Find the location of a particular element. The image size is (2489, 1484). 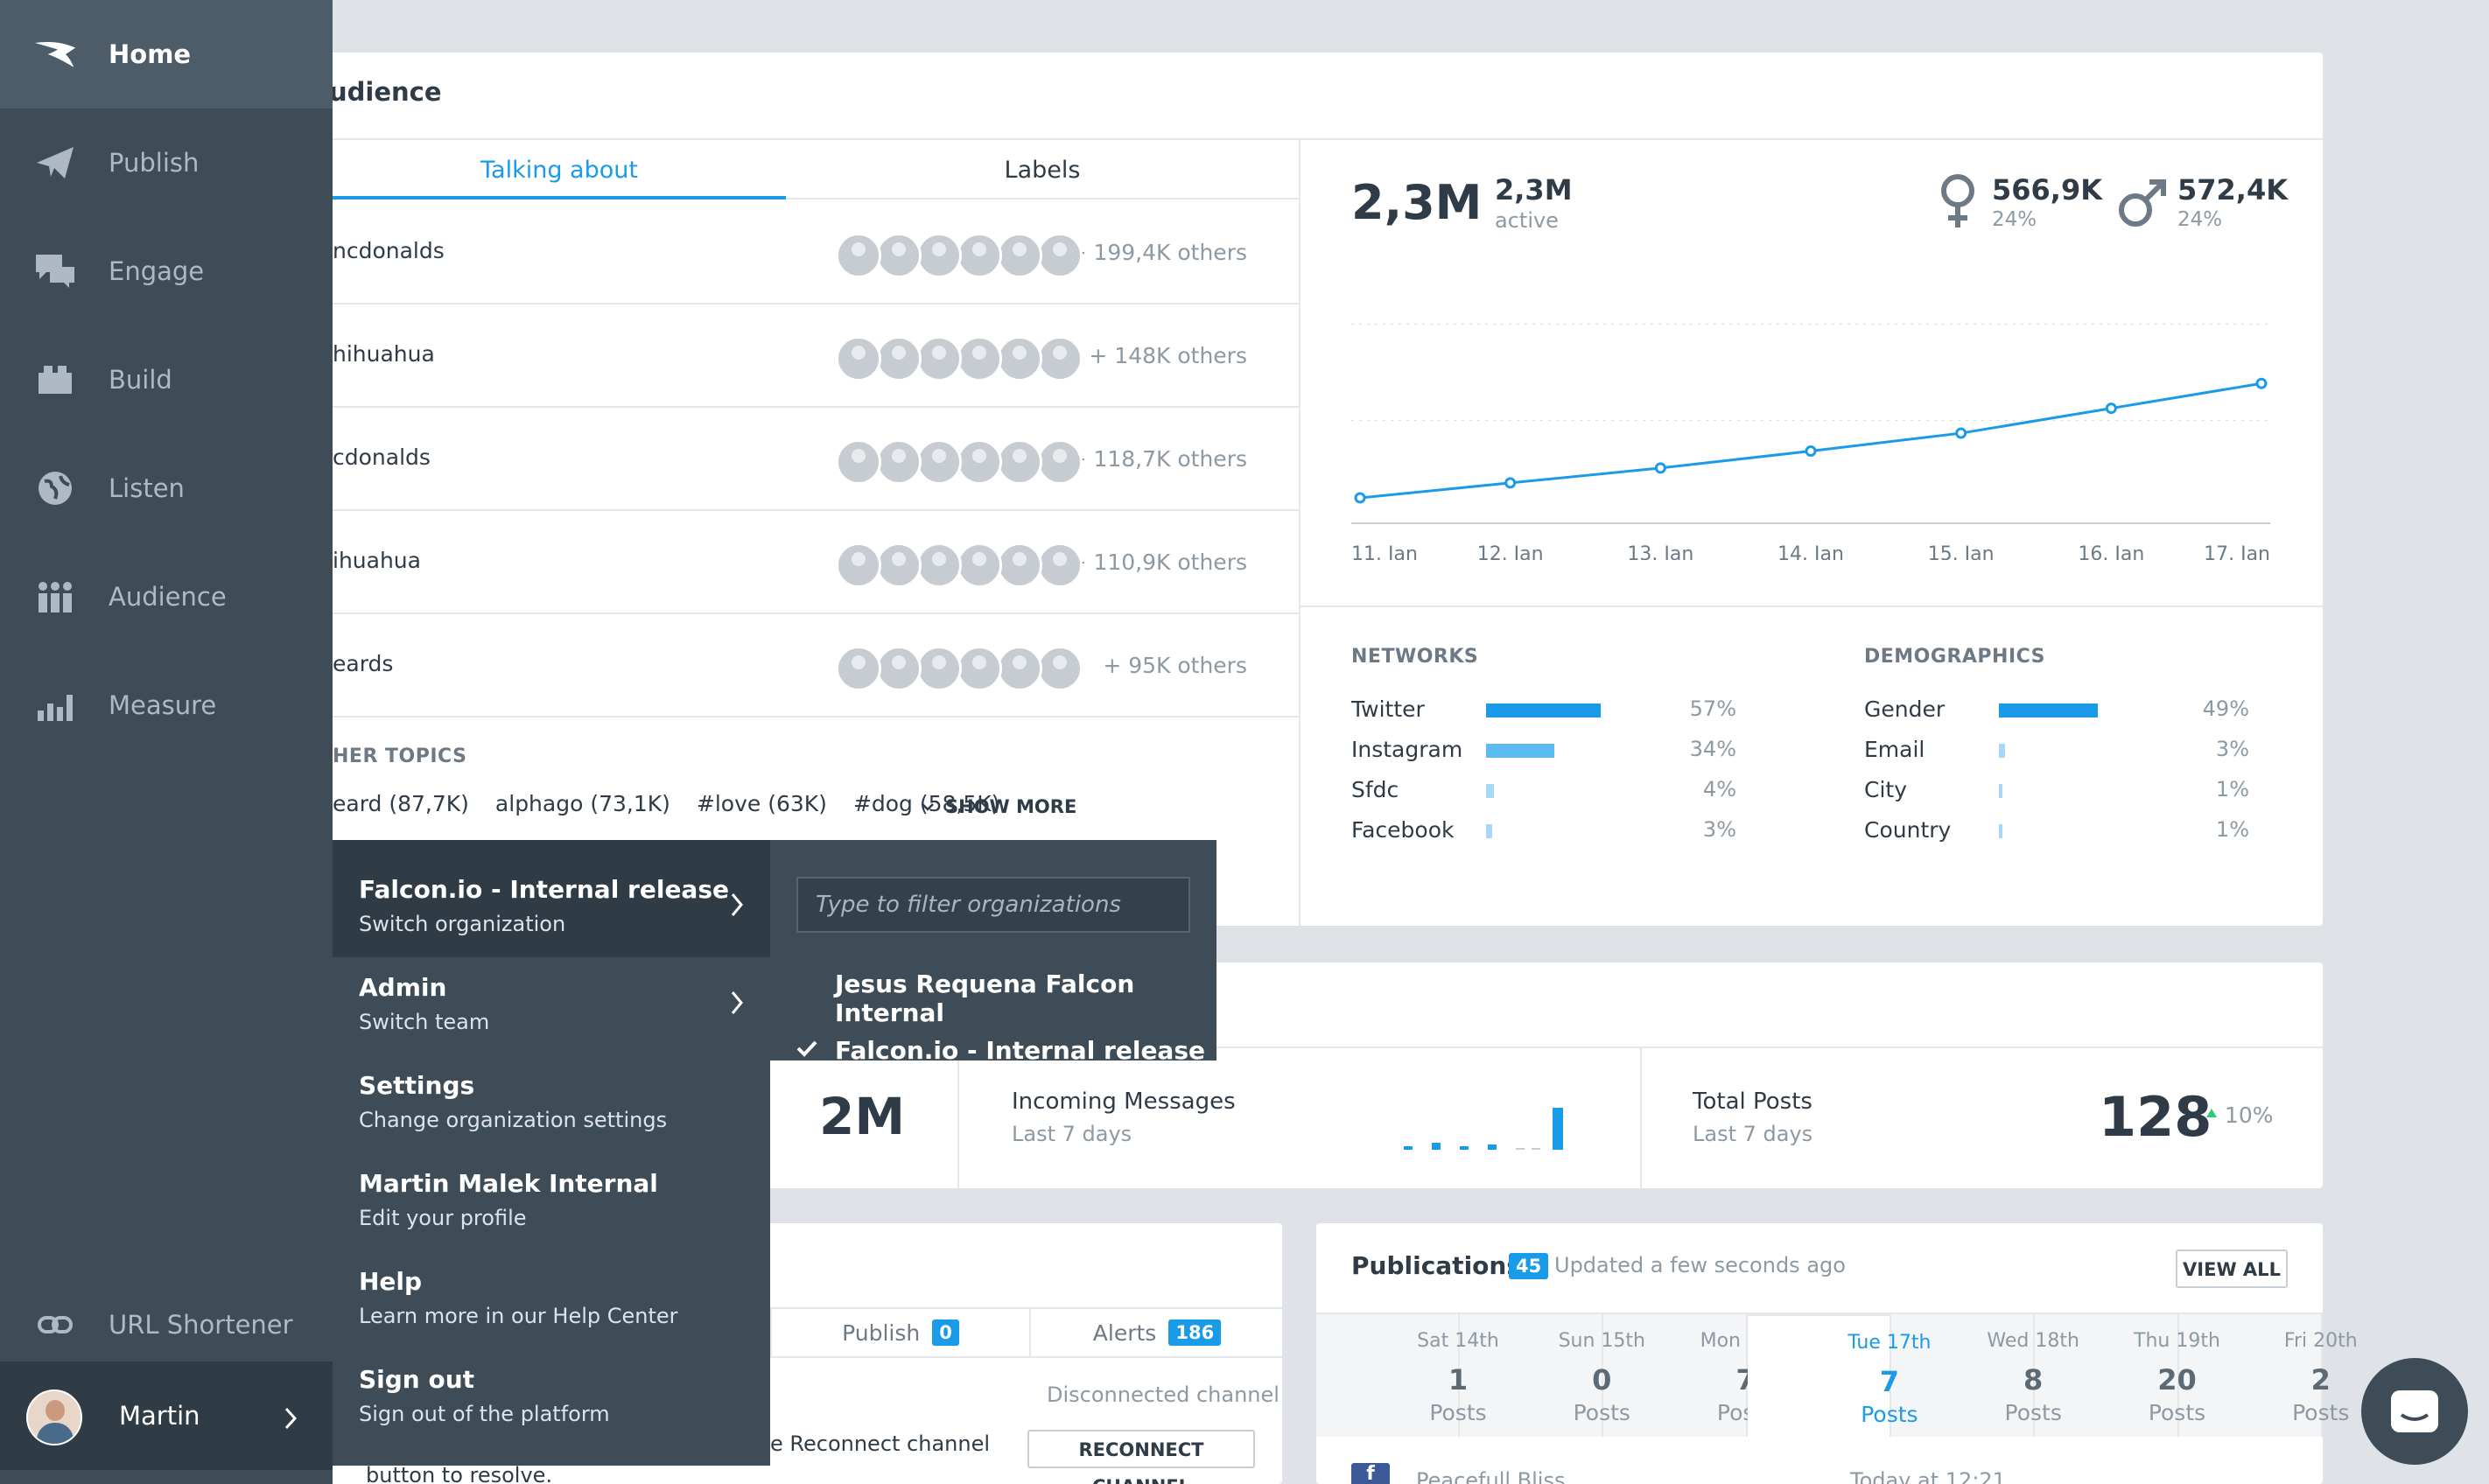

user-name: Martin is located at coordinates (159, 1416).